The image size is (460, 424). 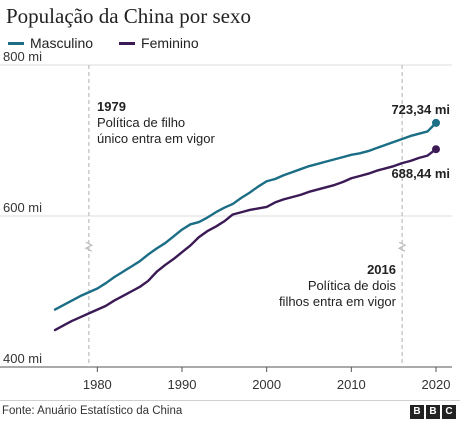 What do you see at coordinates (417, 412) in the screenshot?
I see `bbc-logo-letter-1: B` at bounding box center [417, 412].